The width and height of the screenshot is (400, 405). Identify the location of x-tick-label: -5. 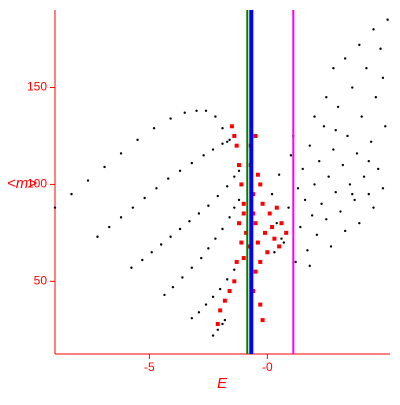
(149, 367).